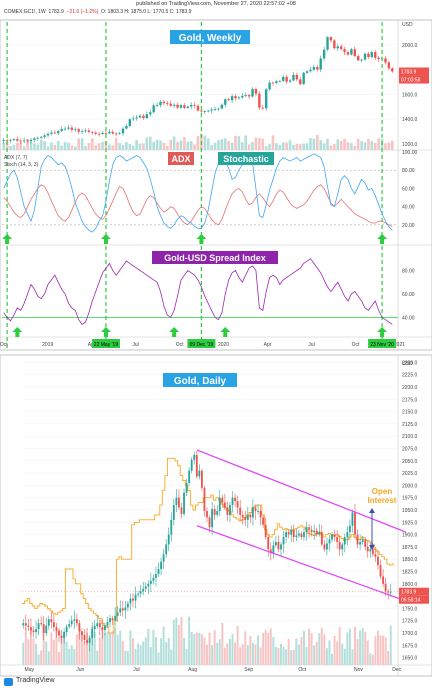 The height and width of the screenshot is (688, 432). What do you see at coordinates (408, 189) in the screenshot?
I see `osc-y-tick-label: 60.00` at bounding box center [408, 189].